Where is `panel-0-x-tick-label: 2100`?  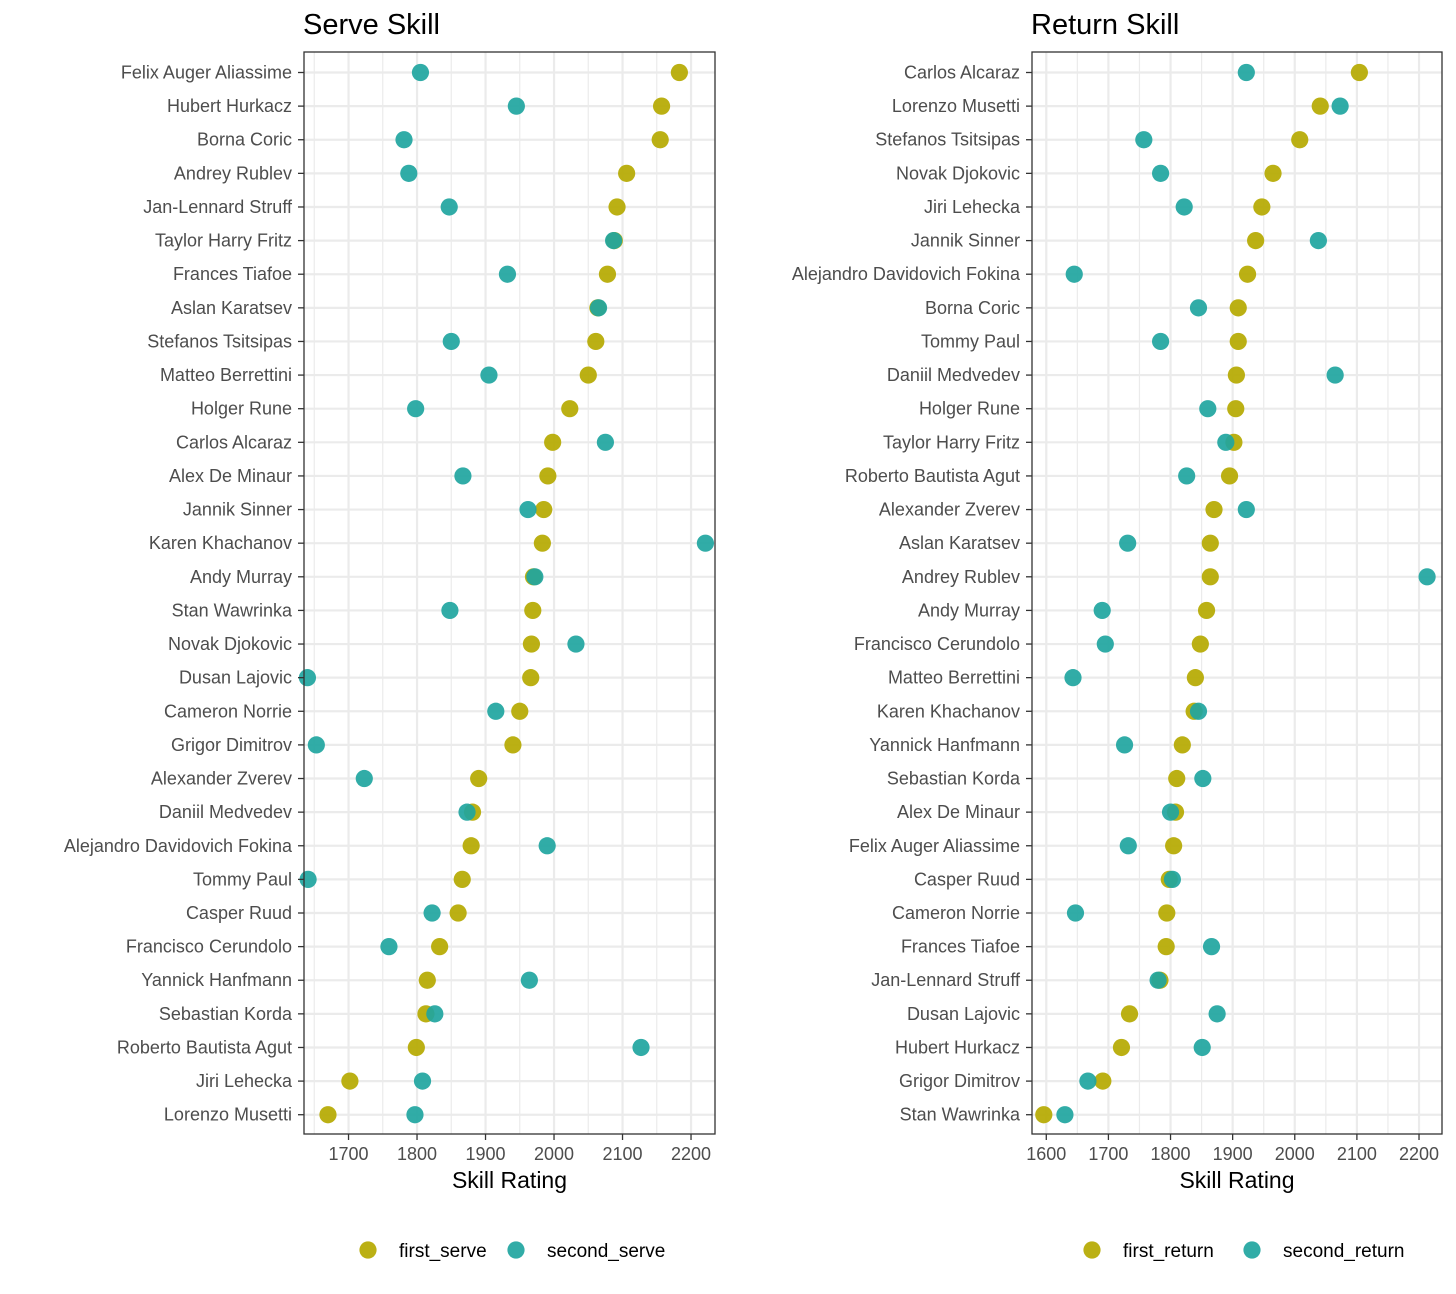 panel-0-x-tick-label: 2100 is located at coordinates (623, 1154).